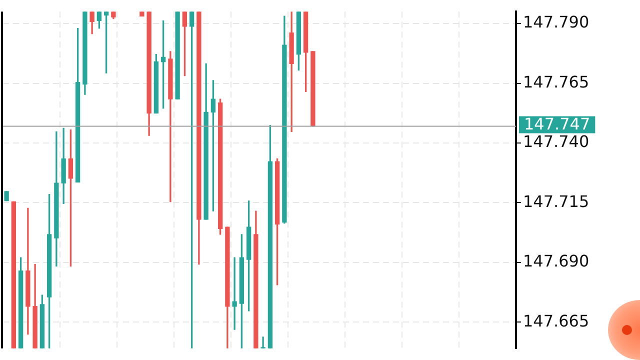 Image resolution: width=640 pixels, height=360 pixels. I want to click on y-tick-label: 147.690, so click(556, 261).